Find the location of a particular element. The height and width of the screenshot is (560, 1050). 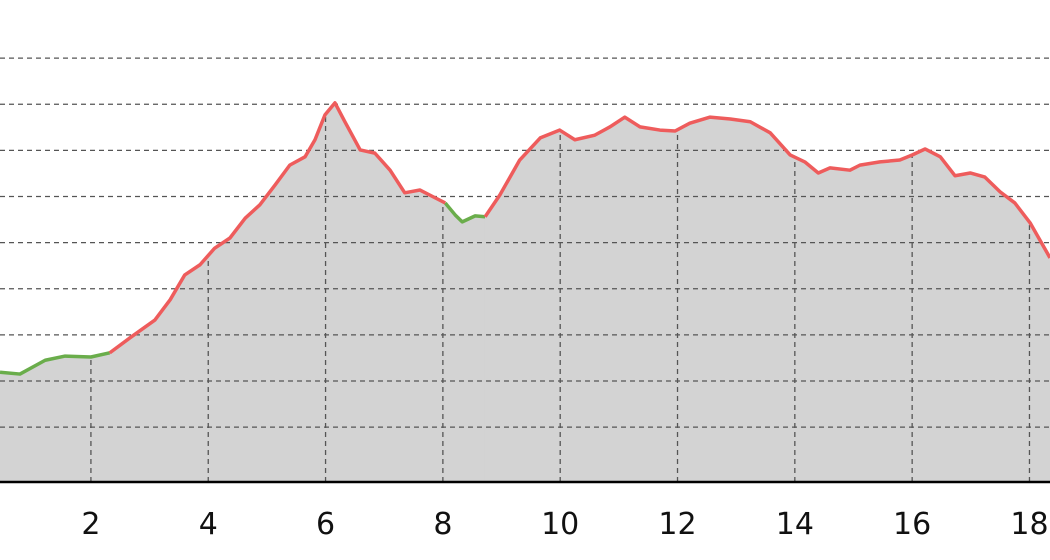

x-tick-label: 8 is located at coordinates (442, 524).